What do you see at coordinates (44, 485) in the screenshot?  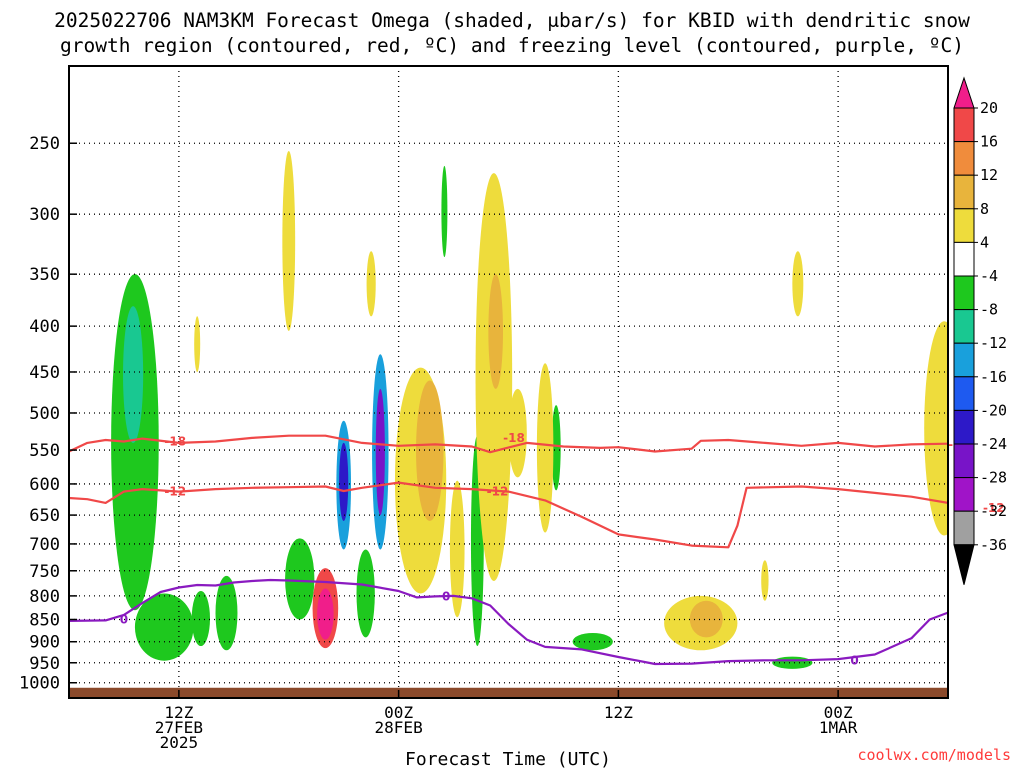 I see `y-tick-label: 600` at bounding box center [44, 485].